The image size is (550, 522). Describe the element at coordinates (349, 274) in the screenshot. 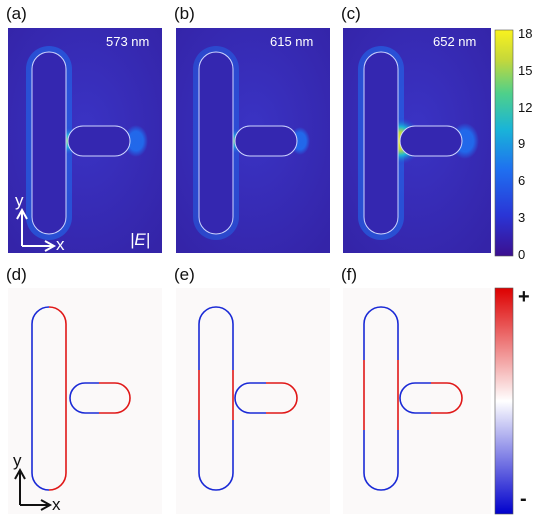

I see `panel-label: (f)` at that location.